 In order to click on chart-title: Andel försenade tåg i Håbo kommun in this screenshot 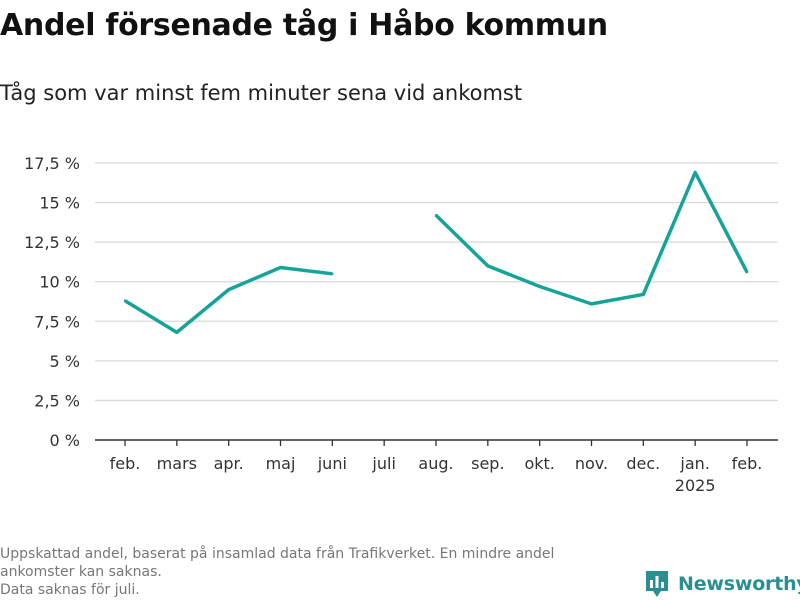, I will do `click(304, 25)`.